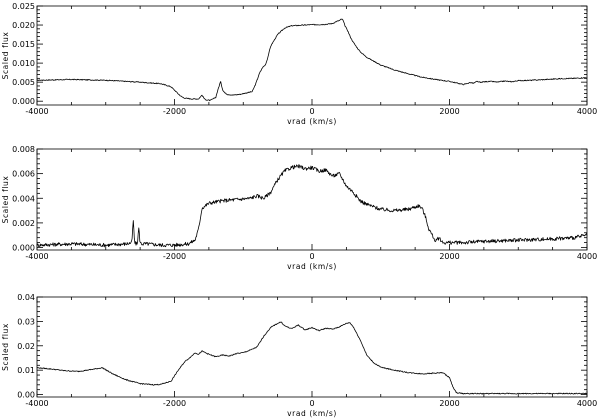  I want to click on y-tick-label: 0.008, so click(23, 149).